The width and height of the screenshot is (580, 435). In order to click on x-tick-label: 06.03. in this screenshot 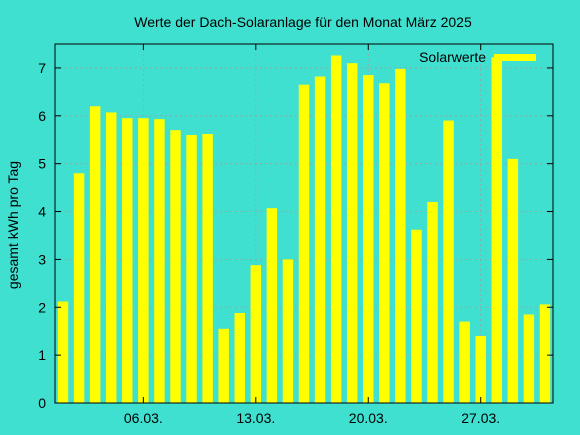, I will do `click(143, 418)`.